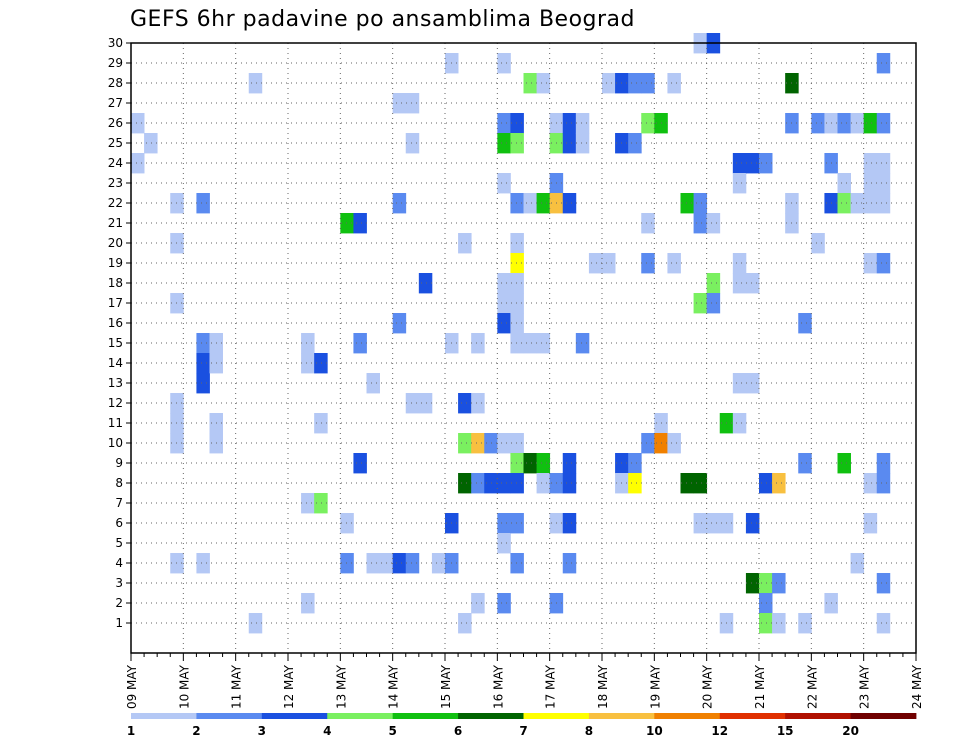  I want to click on y-tick-label: 29, so click(115, 63).